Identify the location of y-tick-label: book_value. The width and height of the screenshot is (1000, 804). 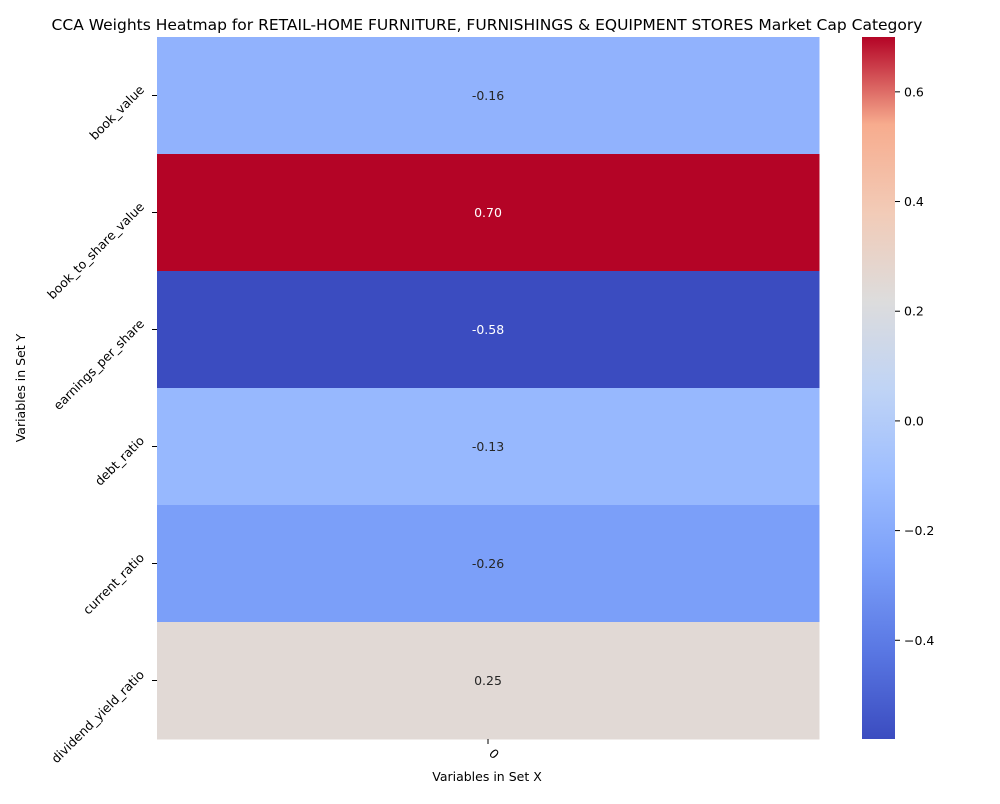
(116, 112).